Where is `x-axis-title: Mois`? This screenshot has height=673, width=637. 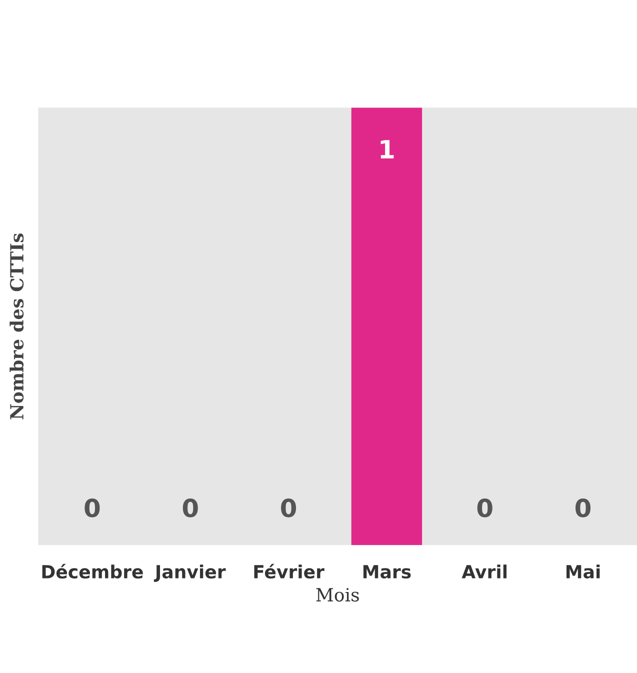
x-axis-title: Mois is located at coordinates (337, 595).